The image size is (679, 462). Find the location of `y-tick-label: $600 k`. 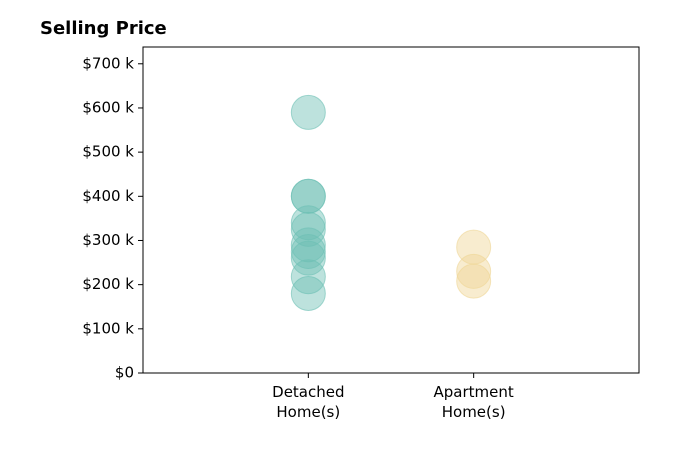

y-tick-label: $600 k is located at coordinates (108, 107).